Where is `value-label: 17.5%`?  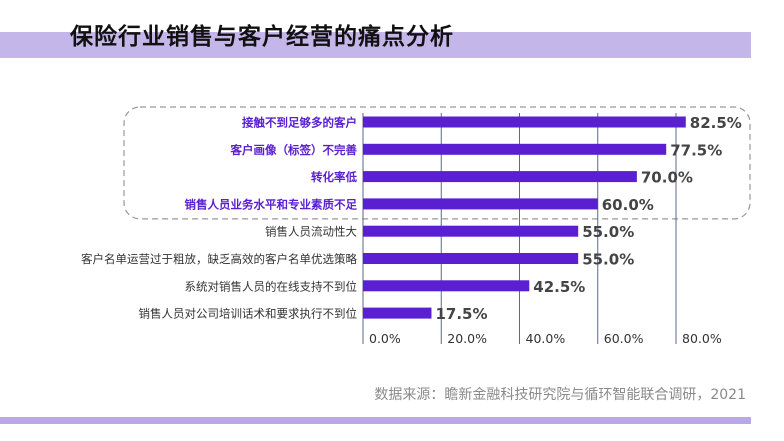 value-label: 17.5% is located at coordinates (461, 314).